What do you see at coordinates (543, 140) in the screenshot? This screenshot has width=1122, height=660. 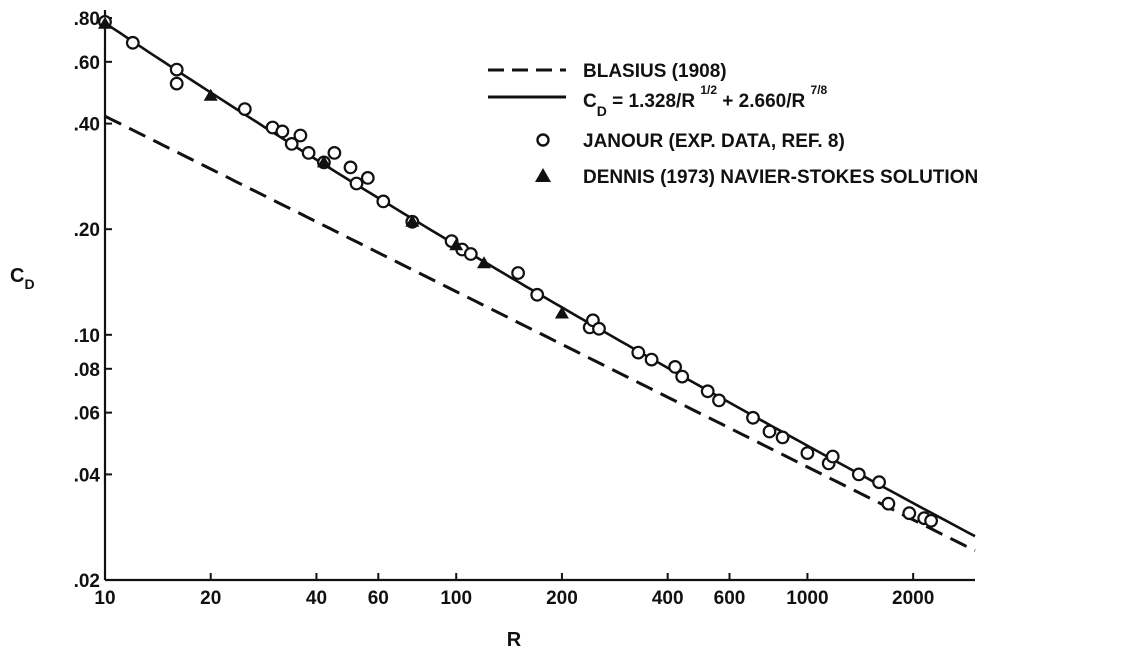 I see `legend-open-circle` at bounding box center [543, 140].